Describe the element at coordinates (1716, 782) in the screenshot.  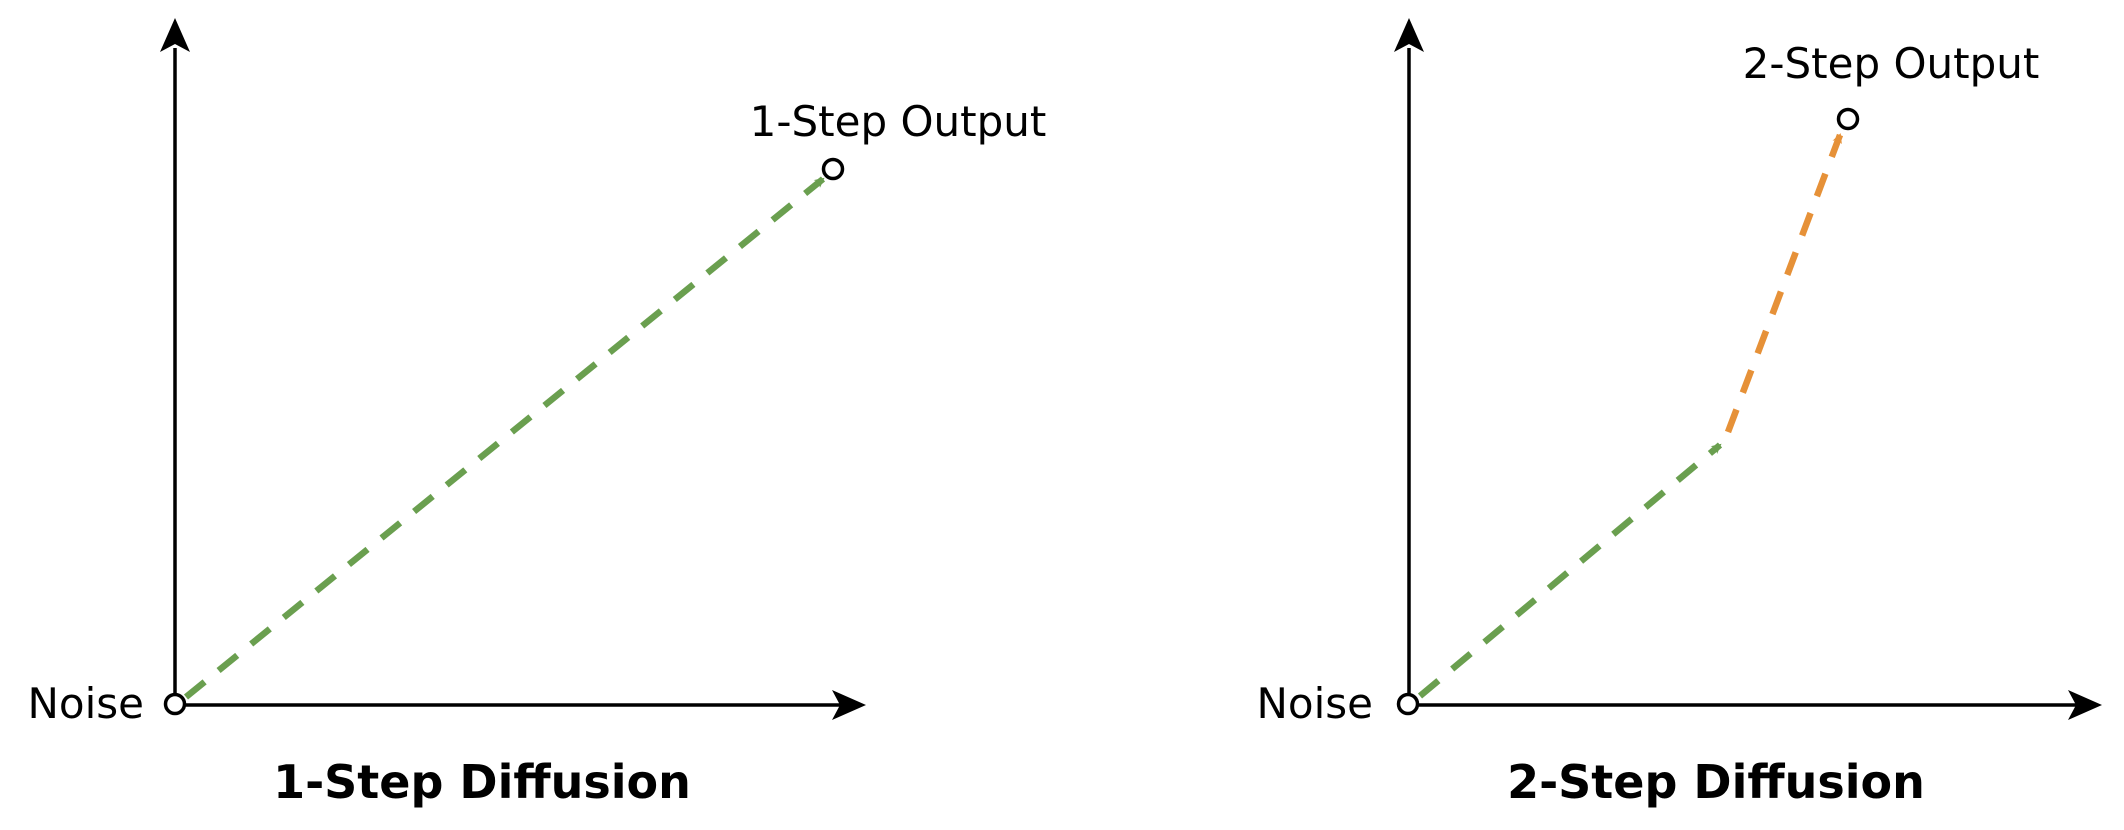
I see `panel-caption: 2-Step Diffusion` at that location.